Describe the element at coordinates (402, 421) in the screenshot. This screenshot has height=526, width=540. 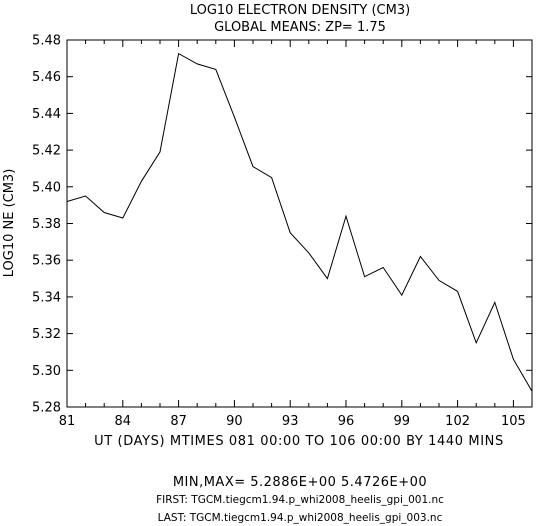
I see `x-tick-label: 99` at that location.